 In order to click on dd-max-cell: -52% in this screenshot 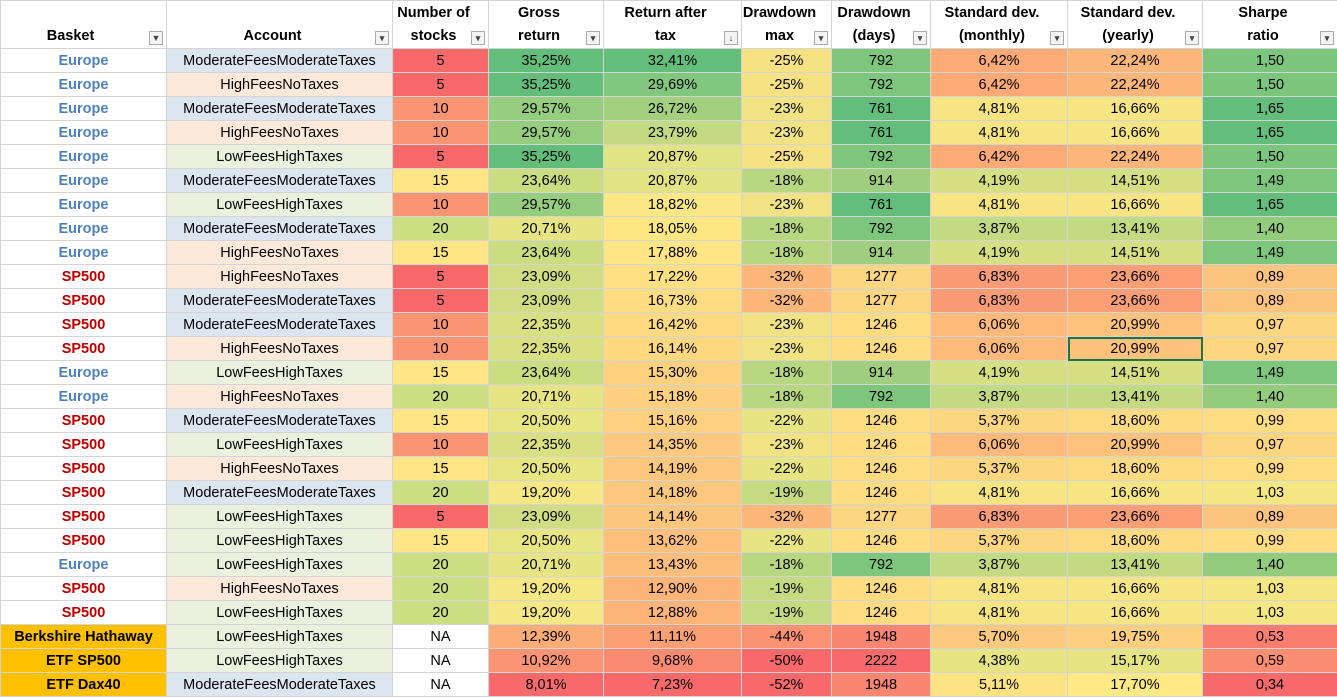, I will do `click(786, 684)`.